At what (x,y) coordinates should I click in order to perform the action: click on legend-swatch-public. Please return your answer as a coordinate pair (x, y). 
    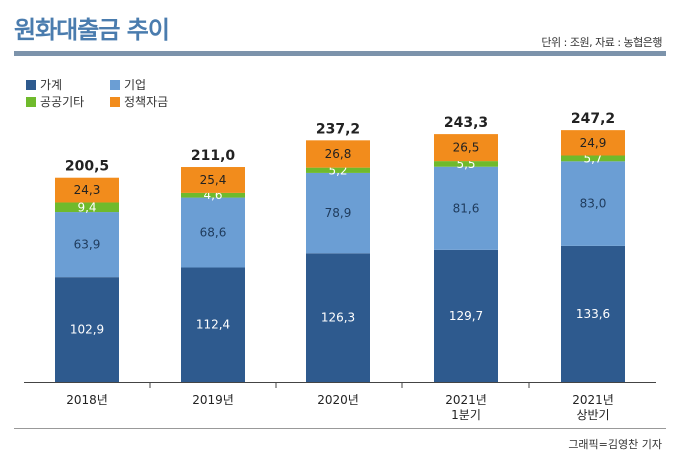
    Looking at the image, I should click on (31, 101).